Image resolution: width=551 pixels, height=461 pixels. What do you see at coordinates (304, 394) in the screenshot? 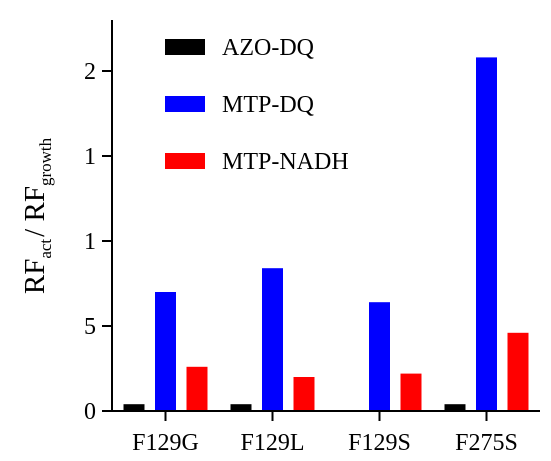
I see `bar-mtp-nadh-f129l` at bounding box center [304, 394].